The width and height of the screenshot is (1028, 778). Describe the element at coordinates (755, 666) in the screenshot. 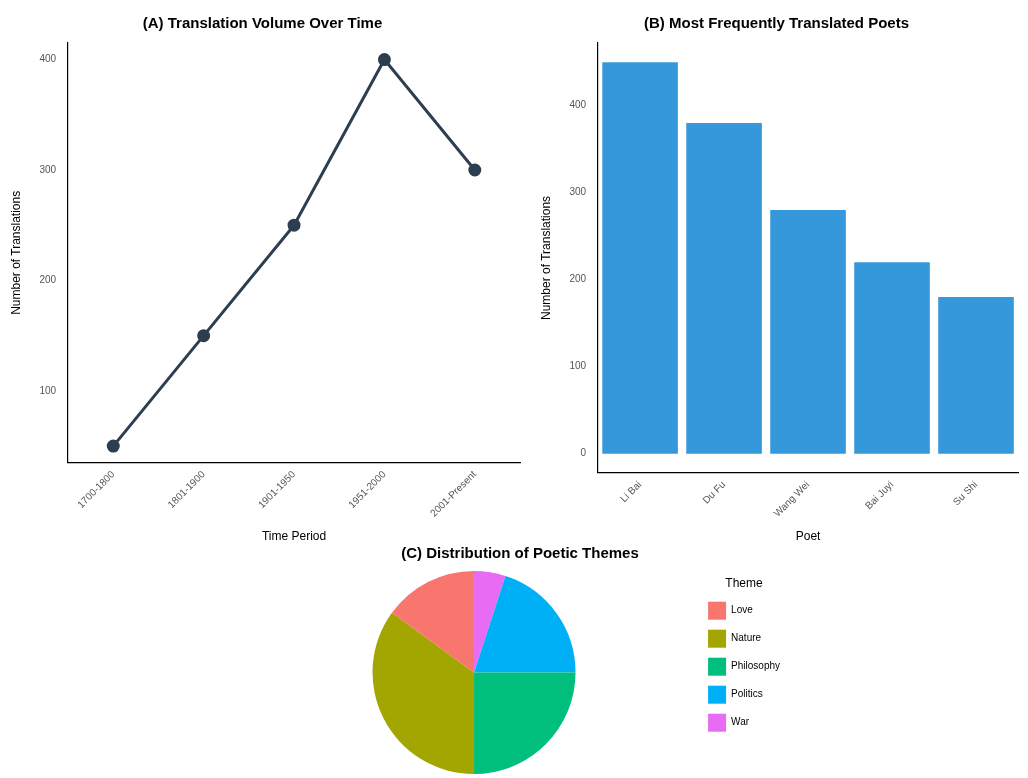

I see `legend-label: Philosophy` at that location.